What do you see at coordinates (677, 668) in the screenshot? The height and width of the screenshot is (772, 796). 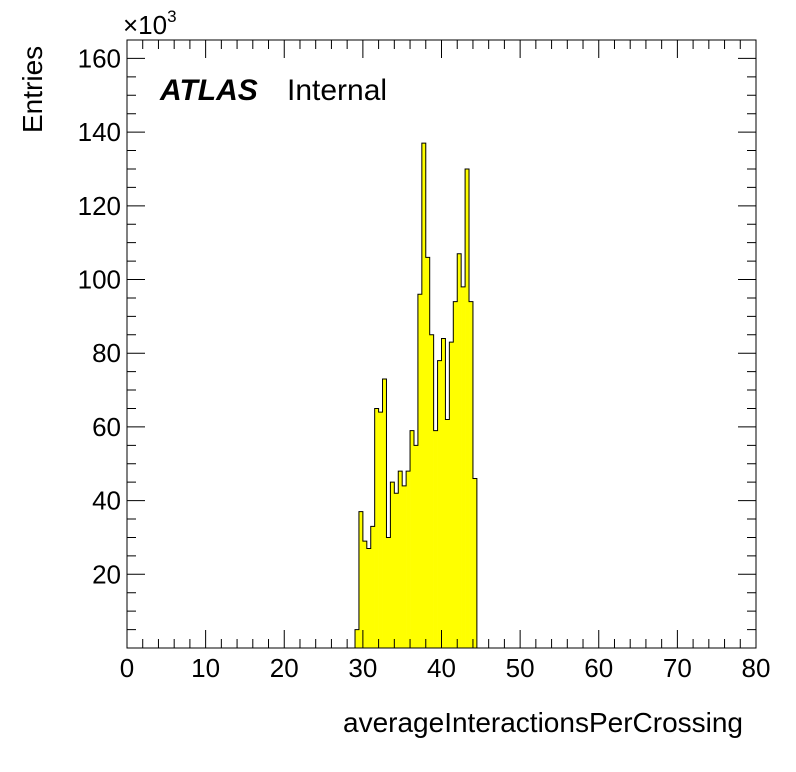 I see `x-tick-label: 70` at bounding box center [677, 668].